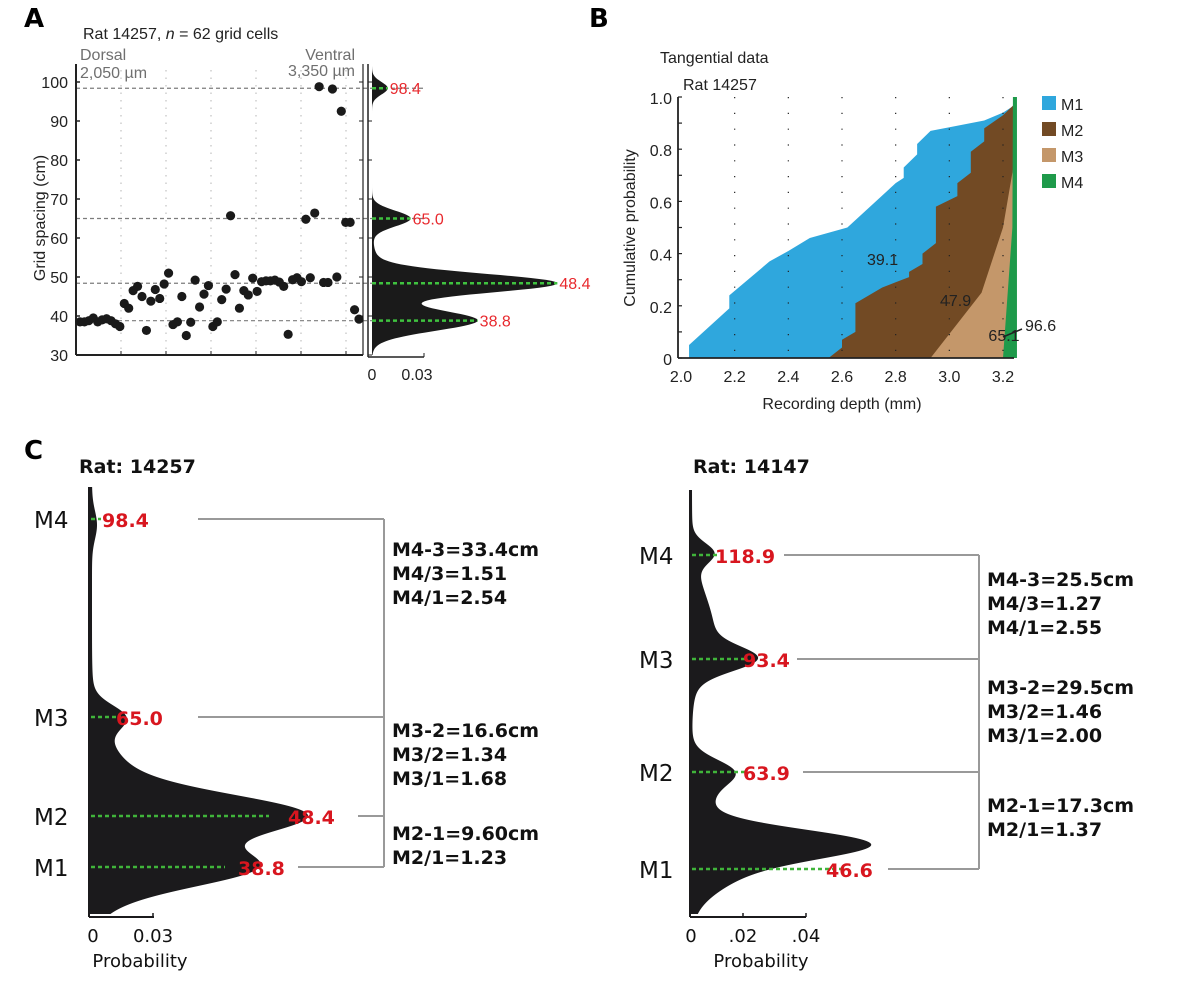 Image resolution: width=1191 pixels, height=989 pixels. Describe the element at coordinates (1072, 131) in the screenshot. I see `b-legend-label-m2: M2` at that location.